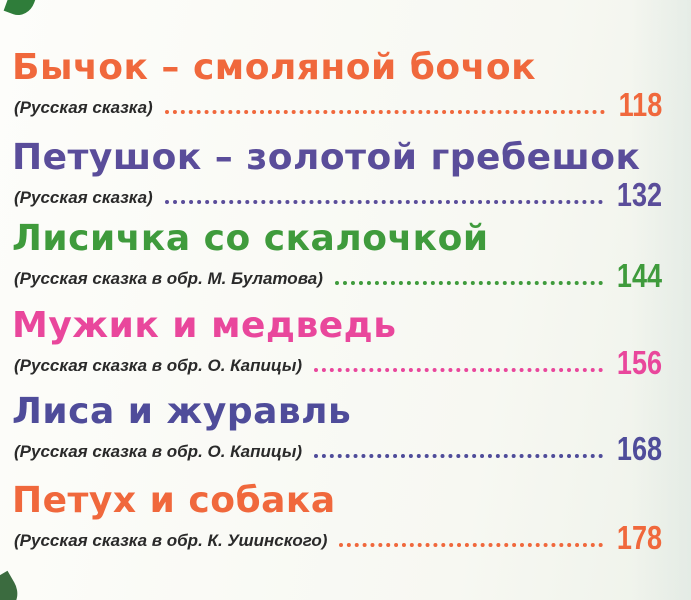 The height and width of the screenshot is (600, 691). I want to click on page-number: 118, so click(640, 104).